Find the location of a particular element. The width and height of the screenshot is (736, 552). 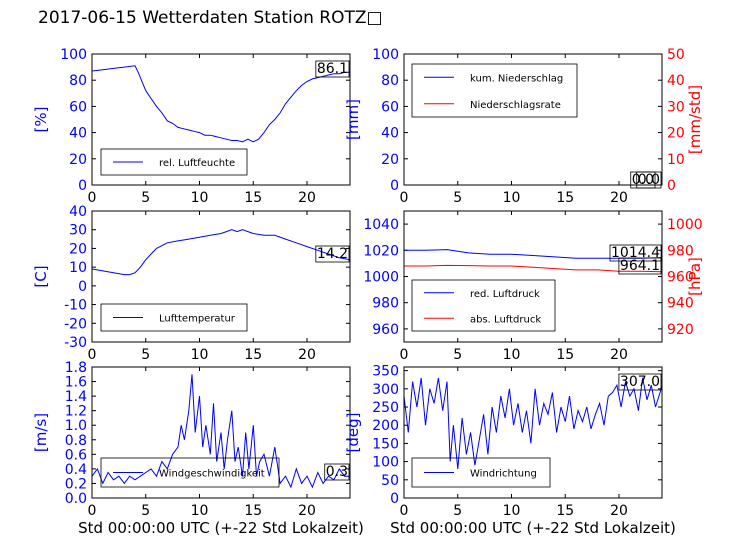

legend-label: Windrichtung is located at coordinates (503, 474).